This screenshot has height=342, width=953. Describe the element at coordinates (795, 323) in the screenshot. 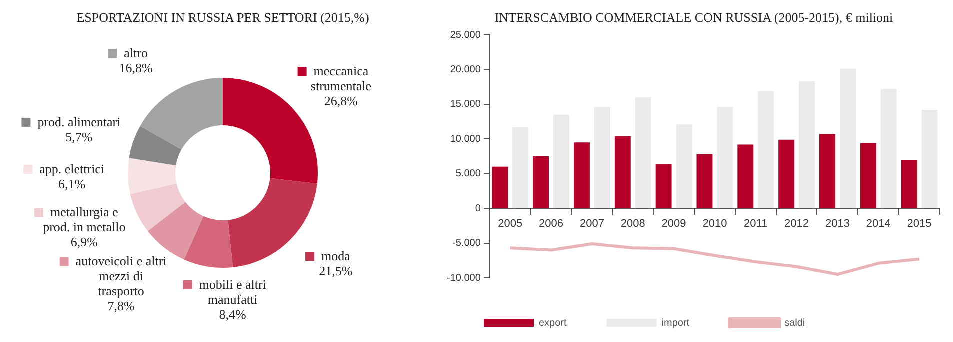

I see `legend-label: saldi` at that location.